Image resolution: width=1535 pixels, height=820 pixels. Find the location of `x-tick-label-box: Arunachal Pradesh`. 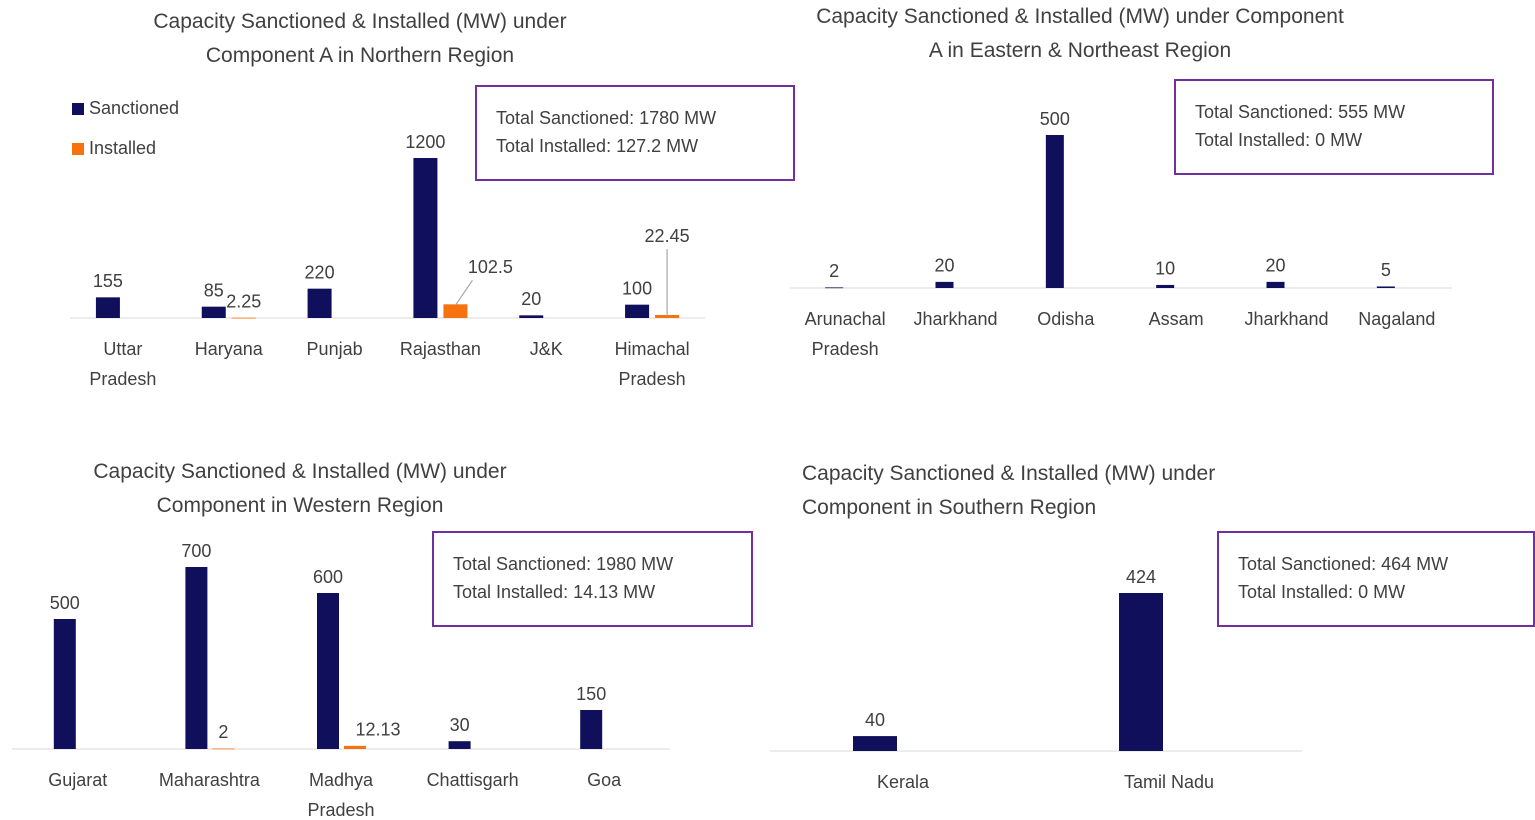

x-tick-label-box: Arunachal Pradesh is located at coordinates (845, 334).